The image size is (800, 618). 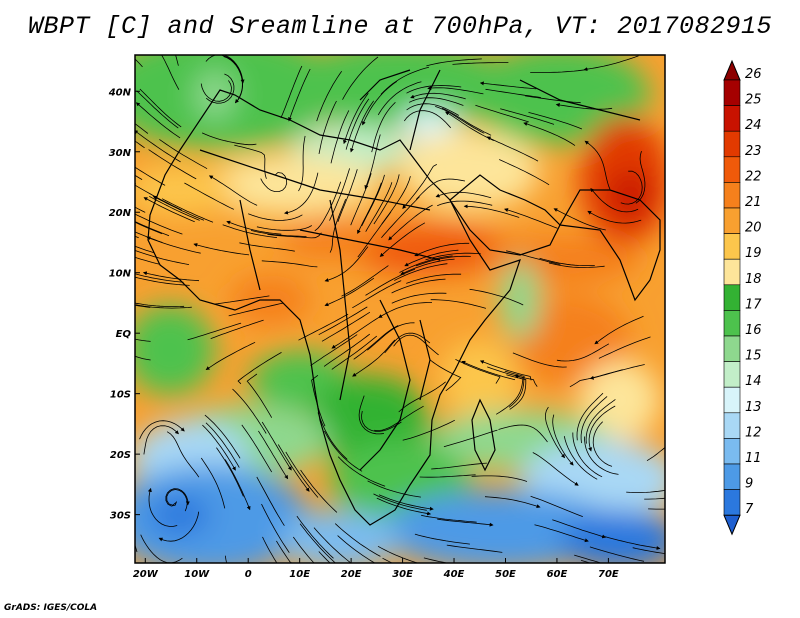 What do you see at coordinates (753, 253) in the screenshot?
I see `colorbar-label: 19` at bounding box center [753, 253].